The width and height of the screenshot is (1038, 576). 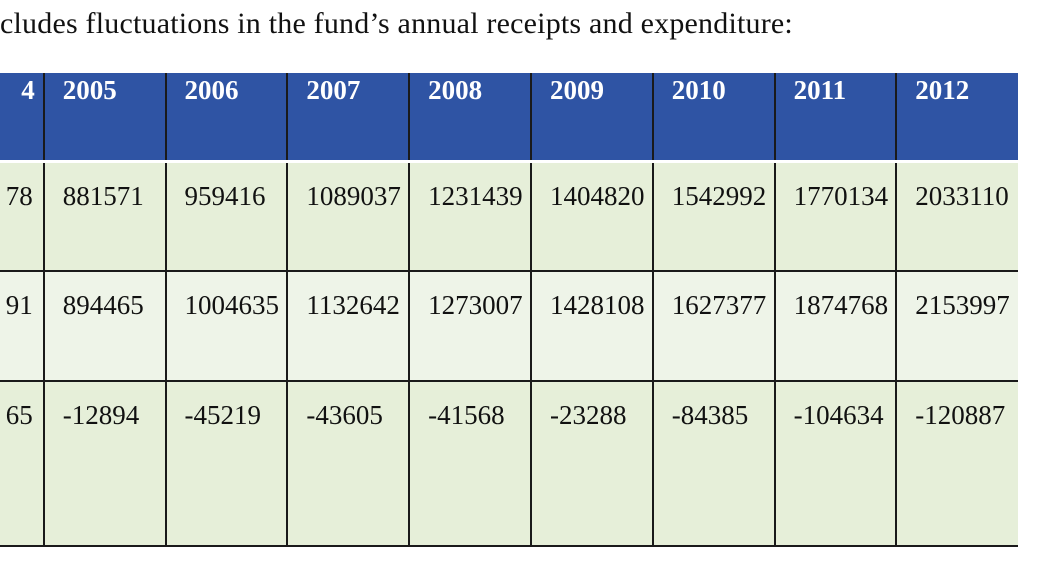 What do you see at coordinates (226, 215) in the screenshot?
I see `table-cell: 959416` at bounding box center [226, 215].